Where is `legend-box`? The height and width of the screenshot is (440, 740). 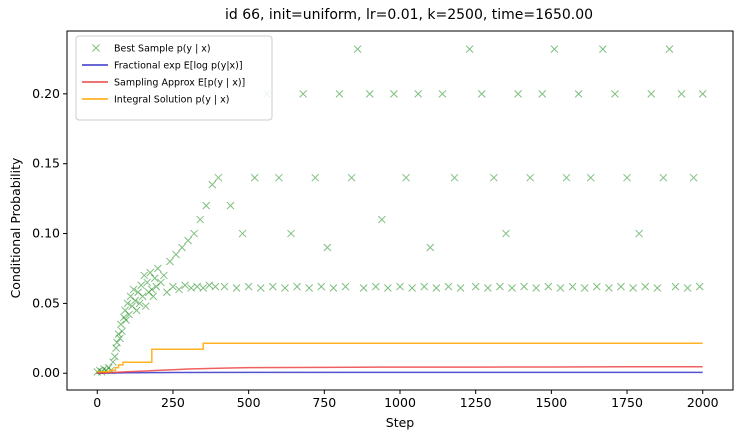 legend-box is located at coordinates (174, 78).